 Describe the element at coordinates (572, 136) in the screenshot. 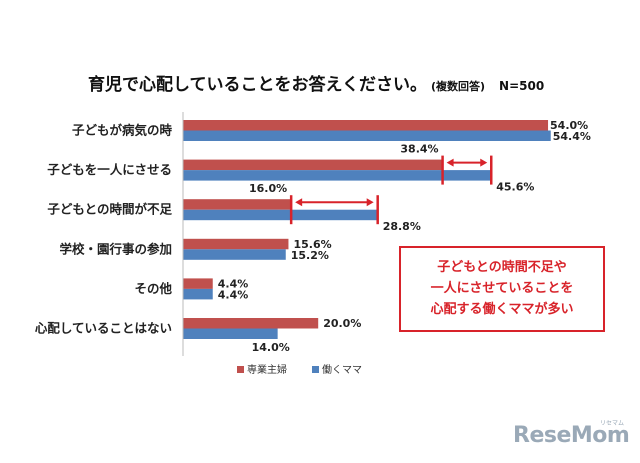

I see `data-label-series2: 54.4%` at that location.